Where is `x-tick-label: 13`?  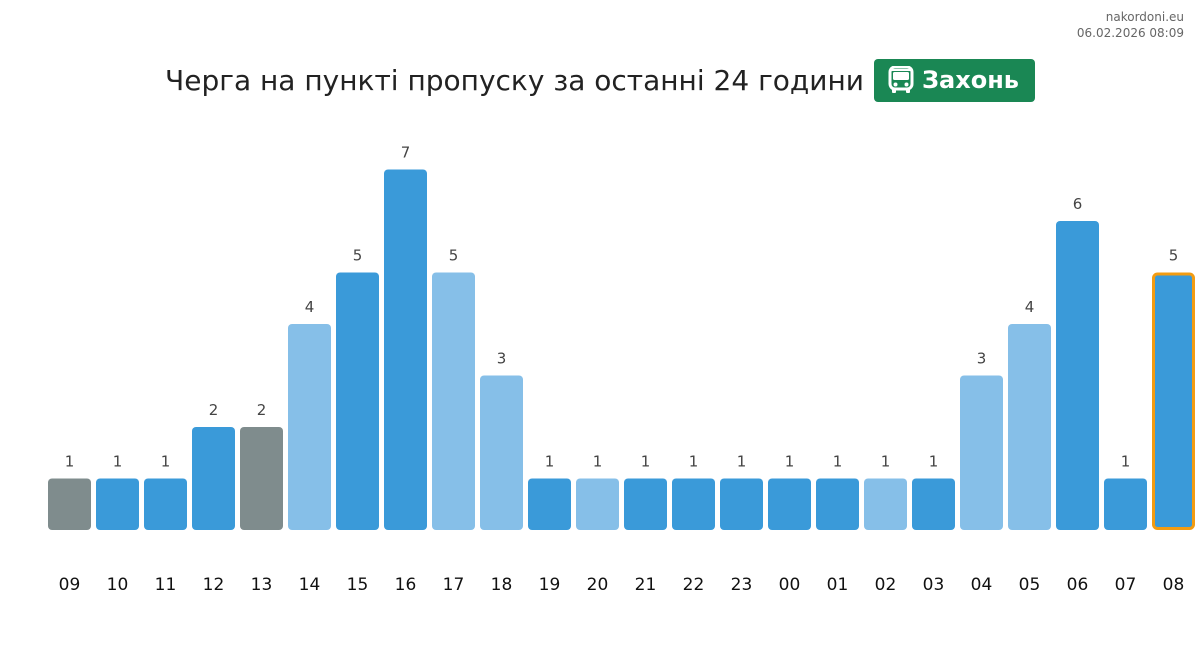 x-tick-label: 13 is located at coordinates (262, 585).